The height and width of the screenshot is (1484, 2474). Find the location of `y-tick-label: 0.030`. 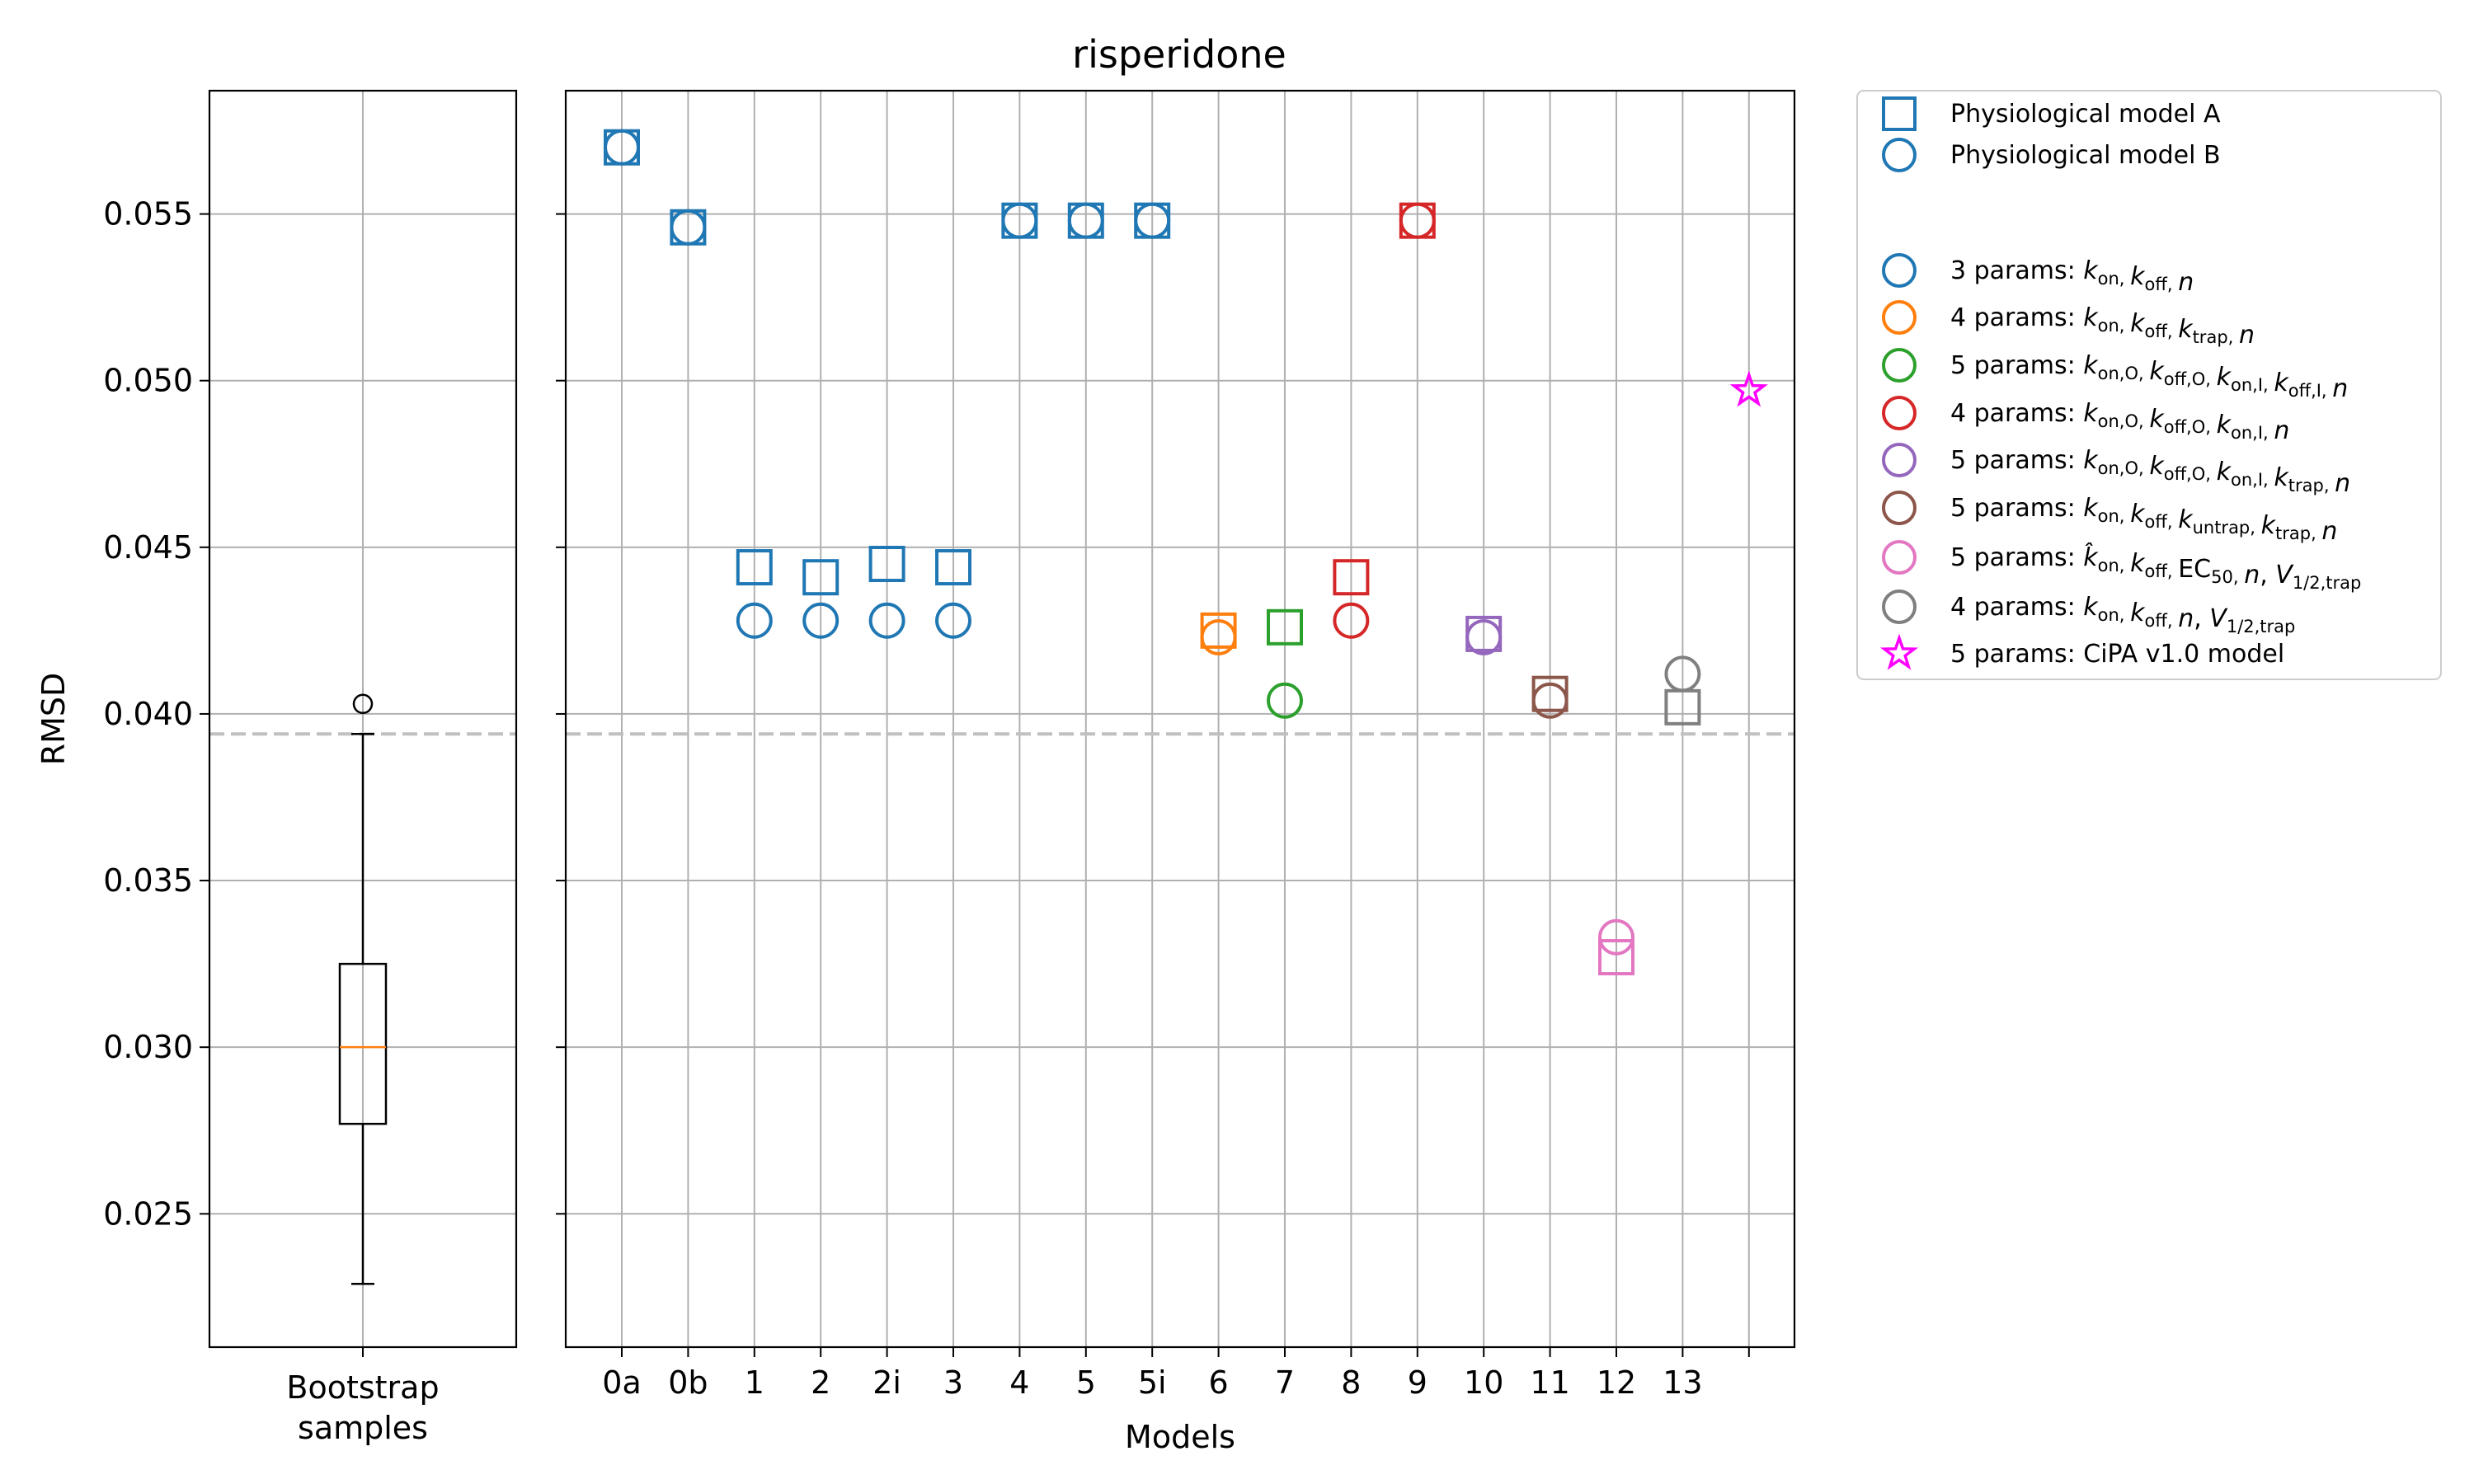

y-tick-label: 0.030 is located at coordinates (148, 1047).